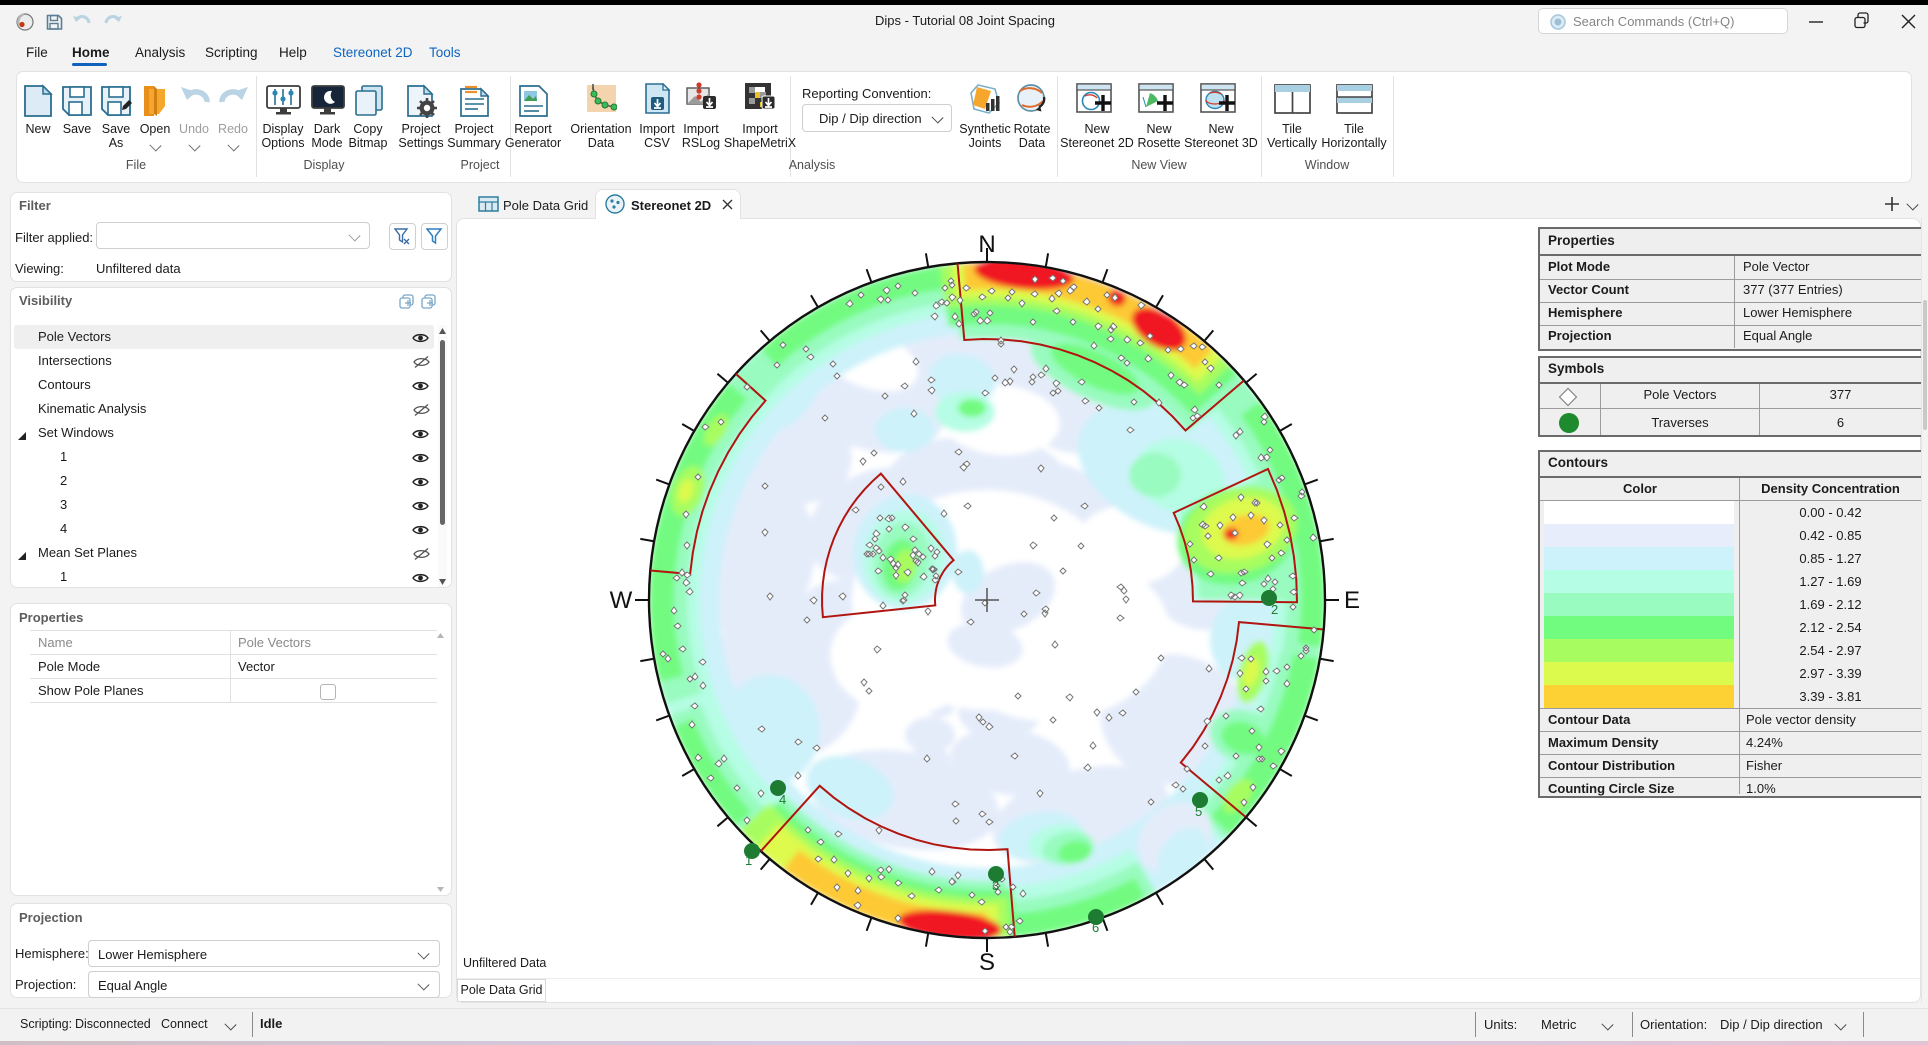  What do you see at coordinates (987, 962) in the screenshot?
I see `svg-text: S` at bounding box center [987, 962].